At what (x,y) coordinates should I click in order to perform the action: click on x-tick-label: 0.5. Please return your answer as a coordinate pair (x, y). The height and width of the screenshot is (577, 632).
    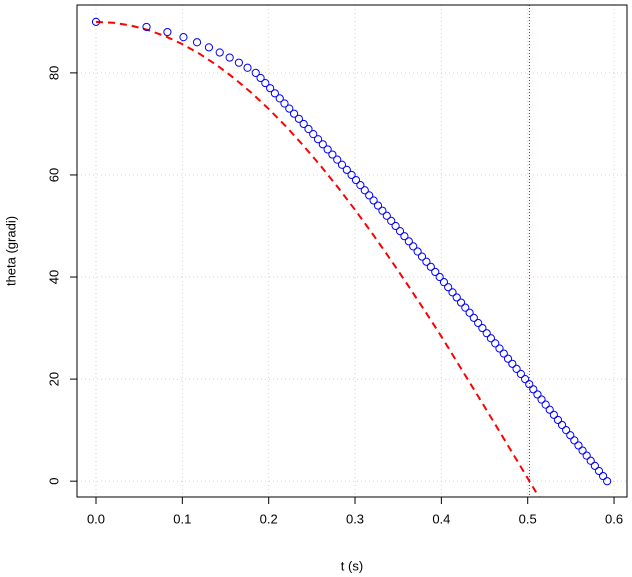
    Looking at the image, I should click on (528, 518).